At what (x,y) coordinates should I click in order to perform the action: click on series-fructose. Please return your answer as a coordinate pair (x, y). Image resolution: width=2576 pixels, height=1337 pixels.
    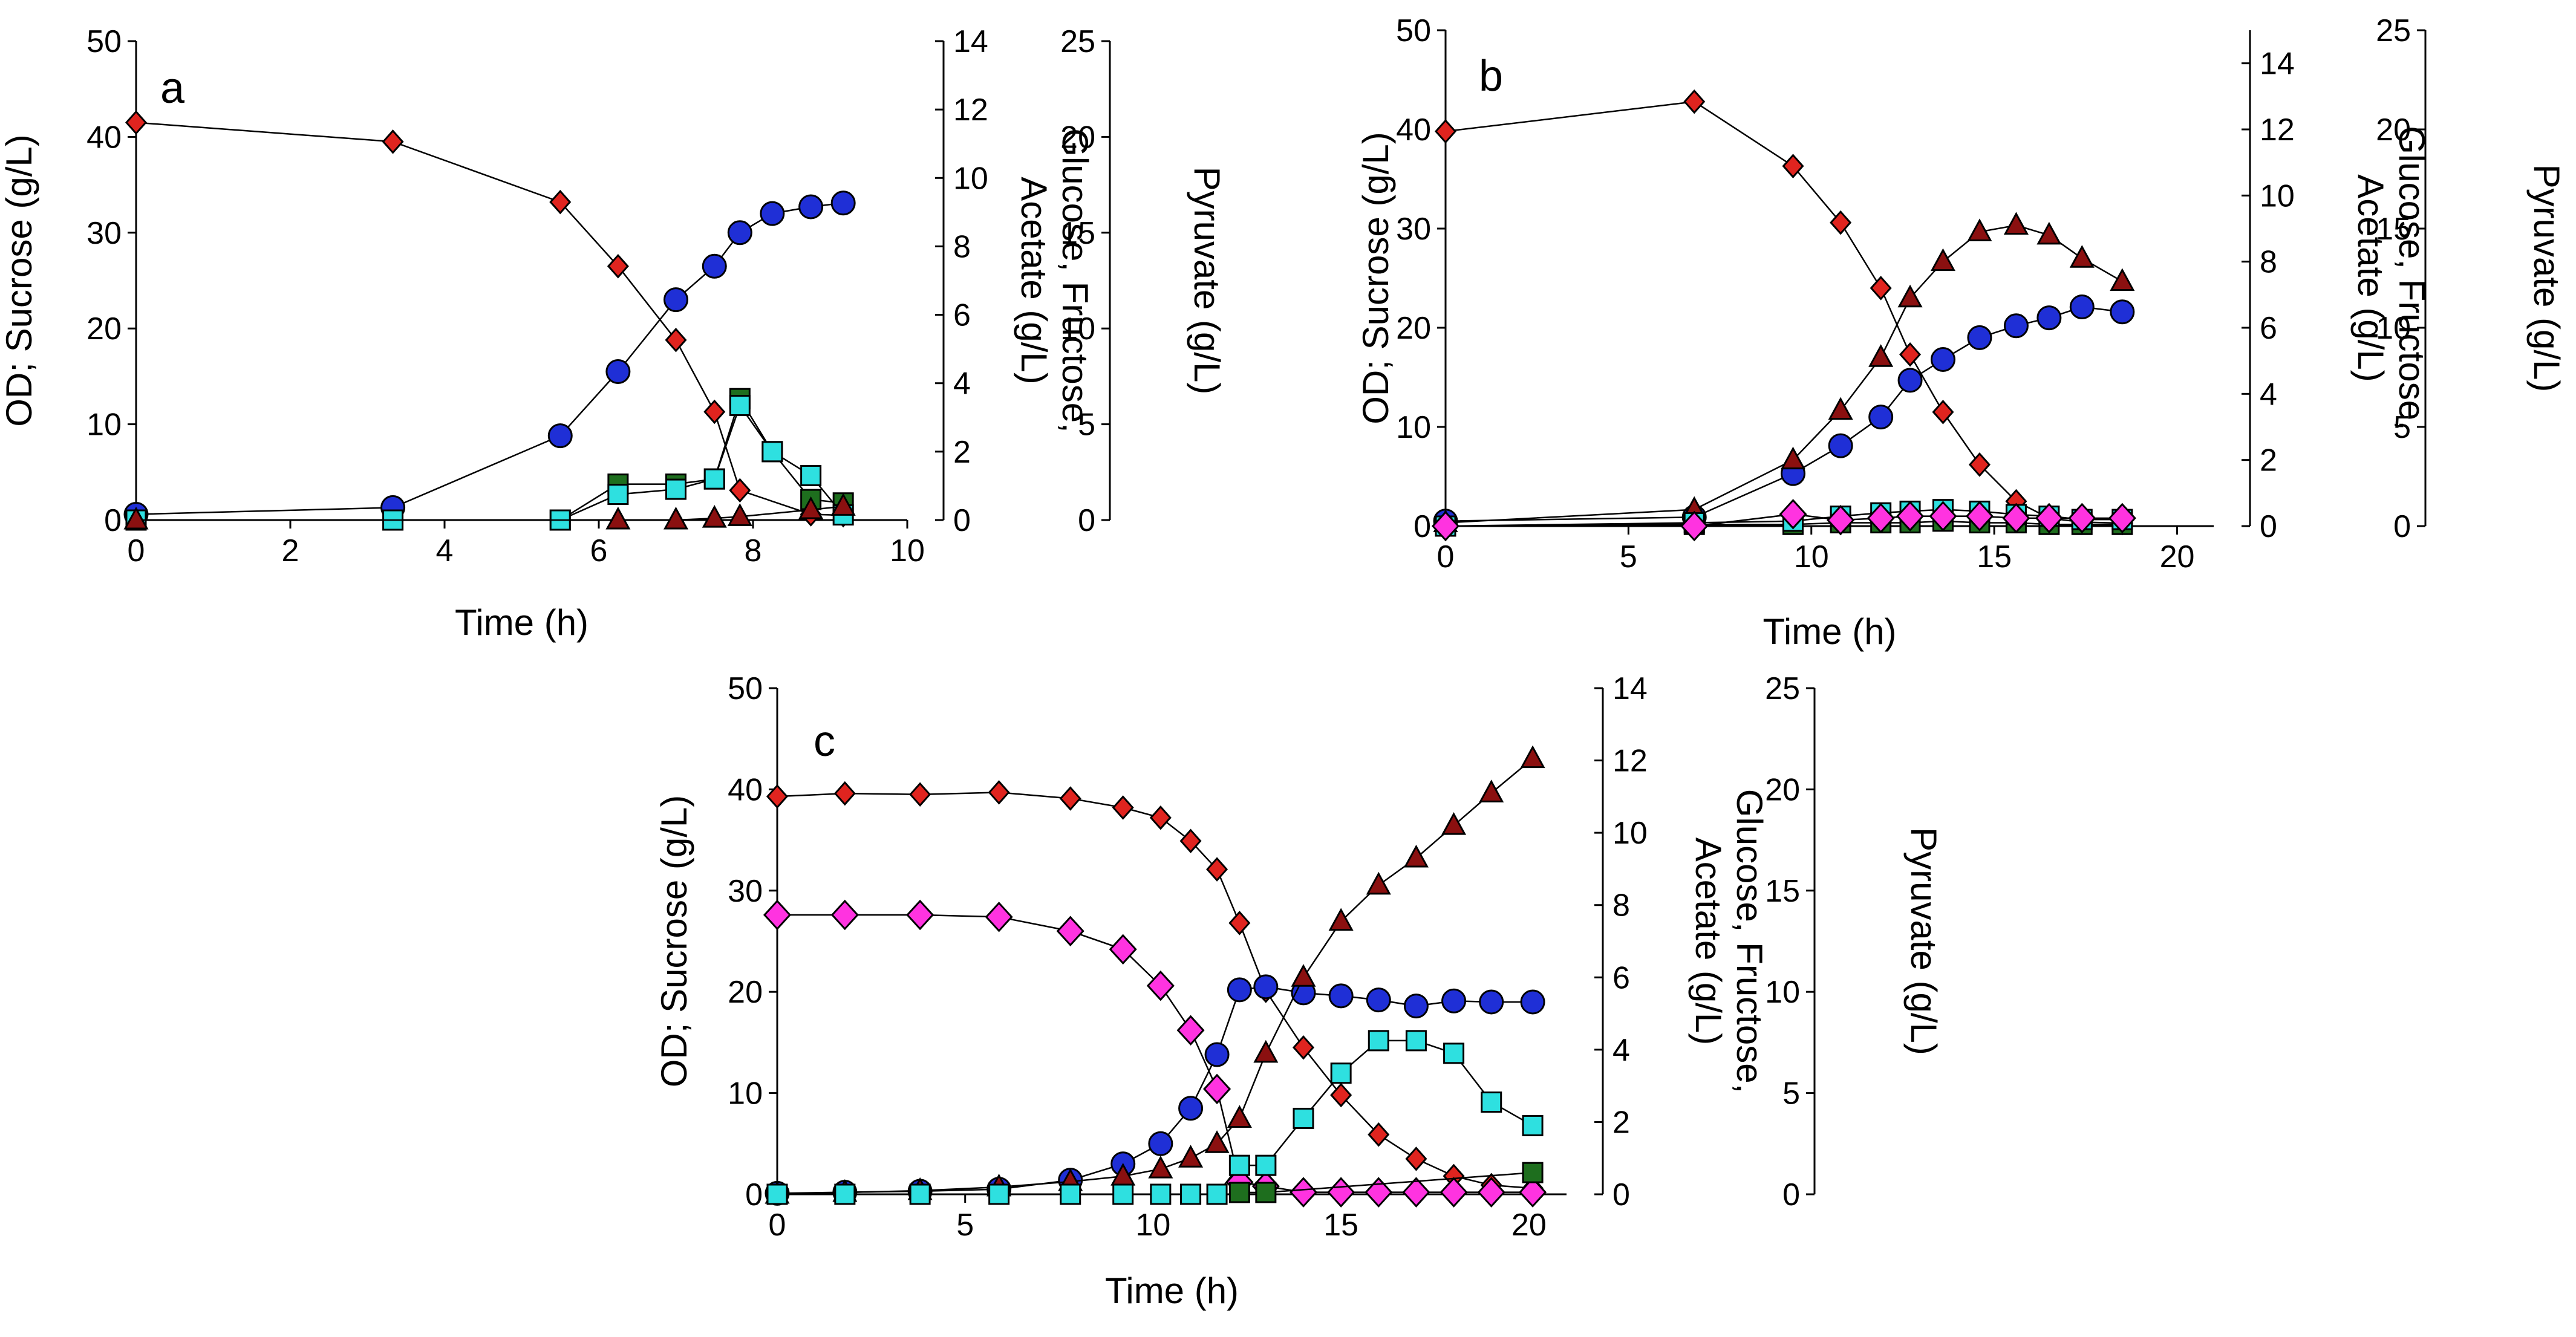
    Looking at the image, I should click on (489, 463).